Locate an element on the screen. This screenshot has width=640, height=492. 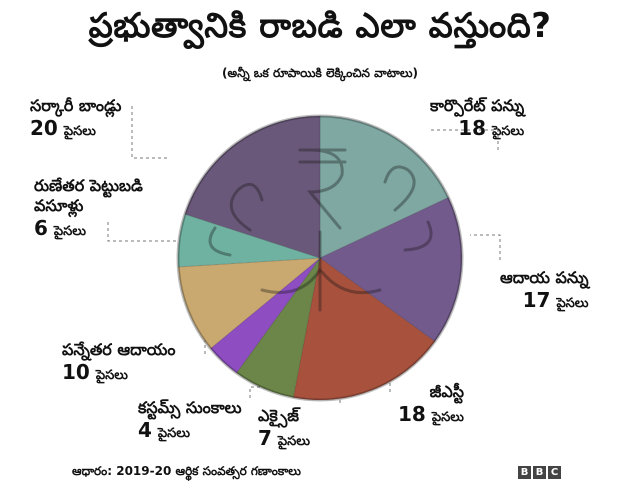
non-tax-unit: పైసలు is located at coordinates (111, 375).